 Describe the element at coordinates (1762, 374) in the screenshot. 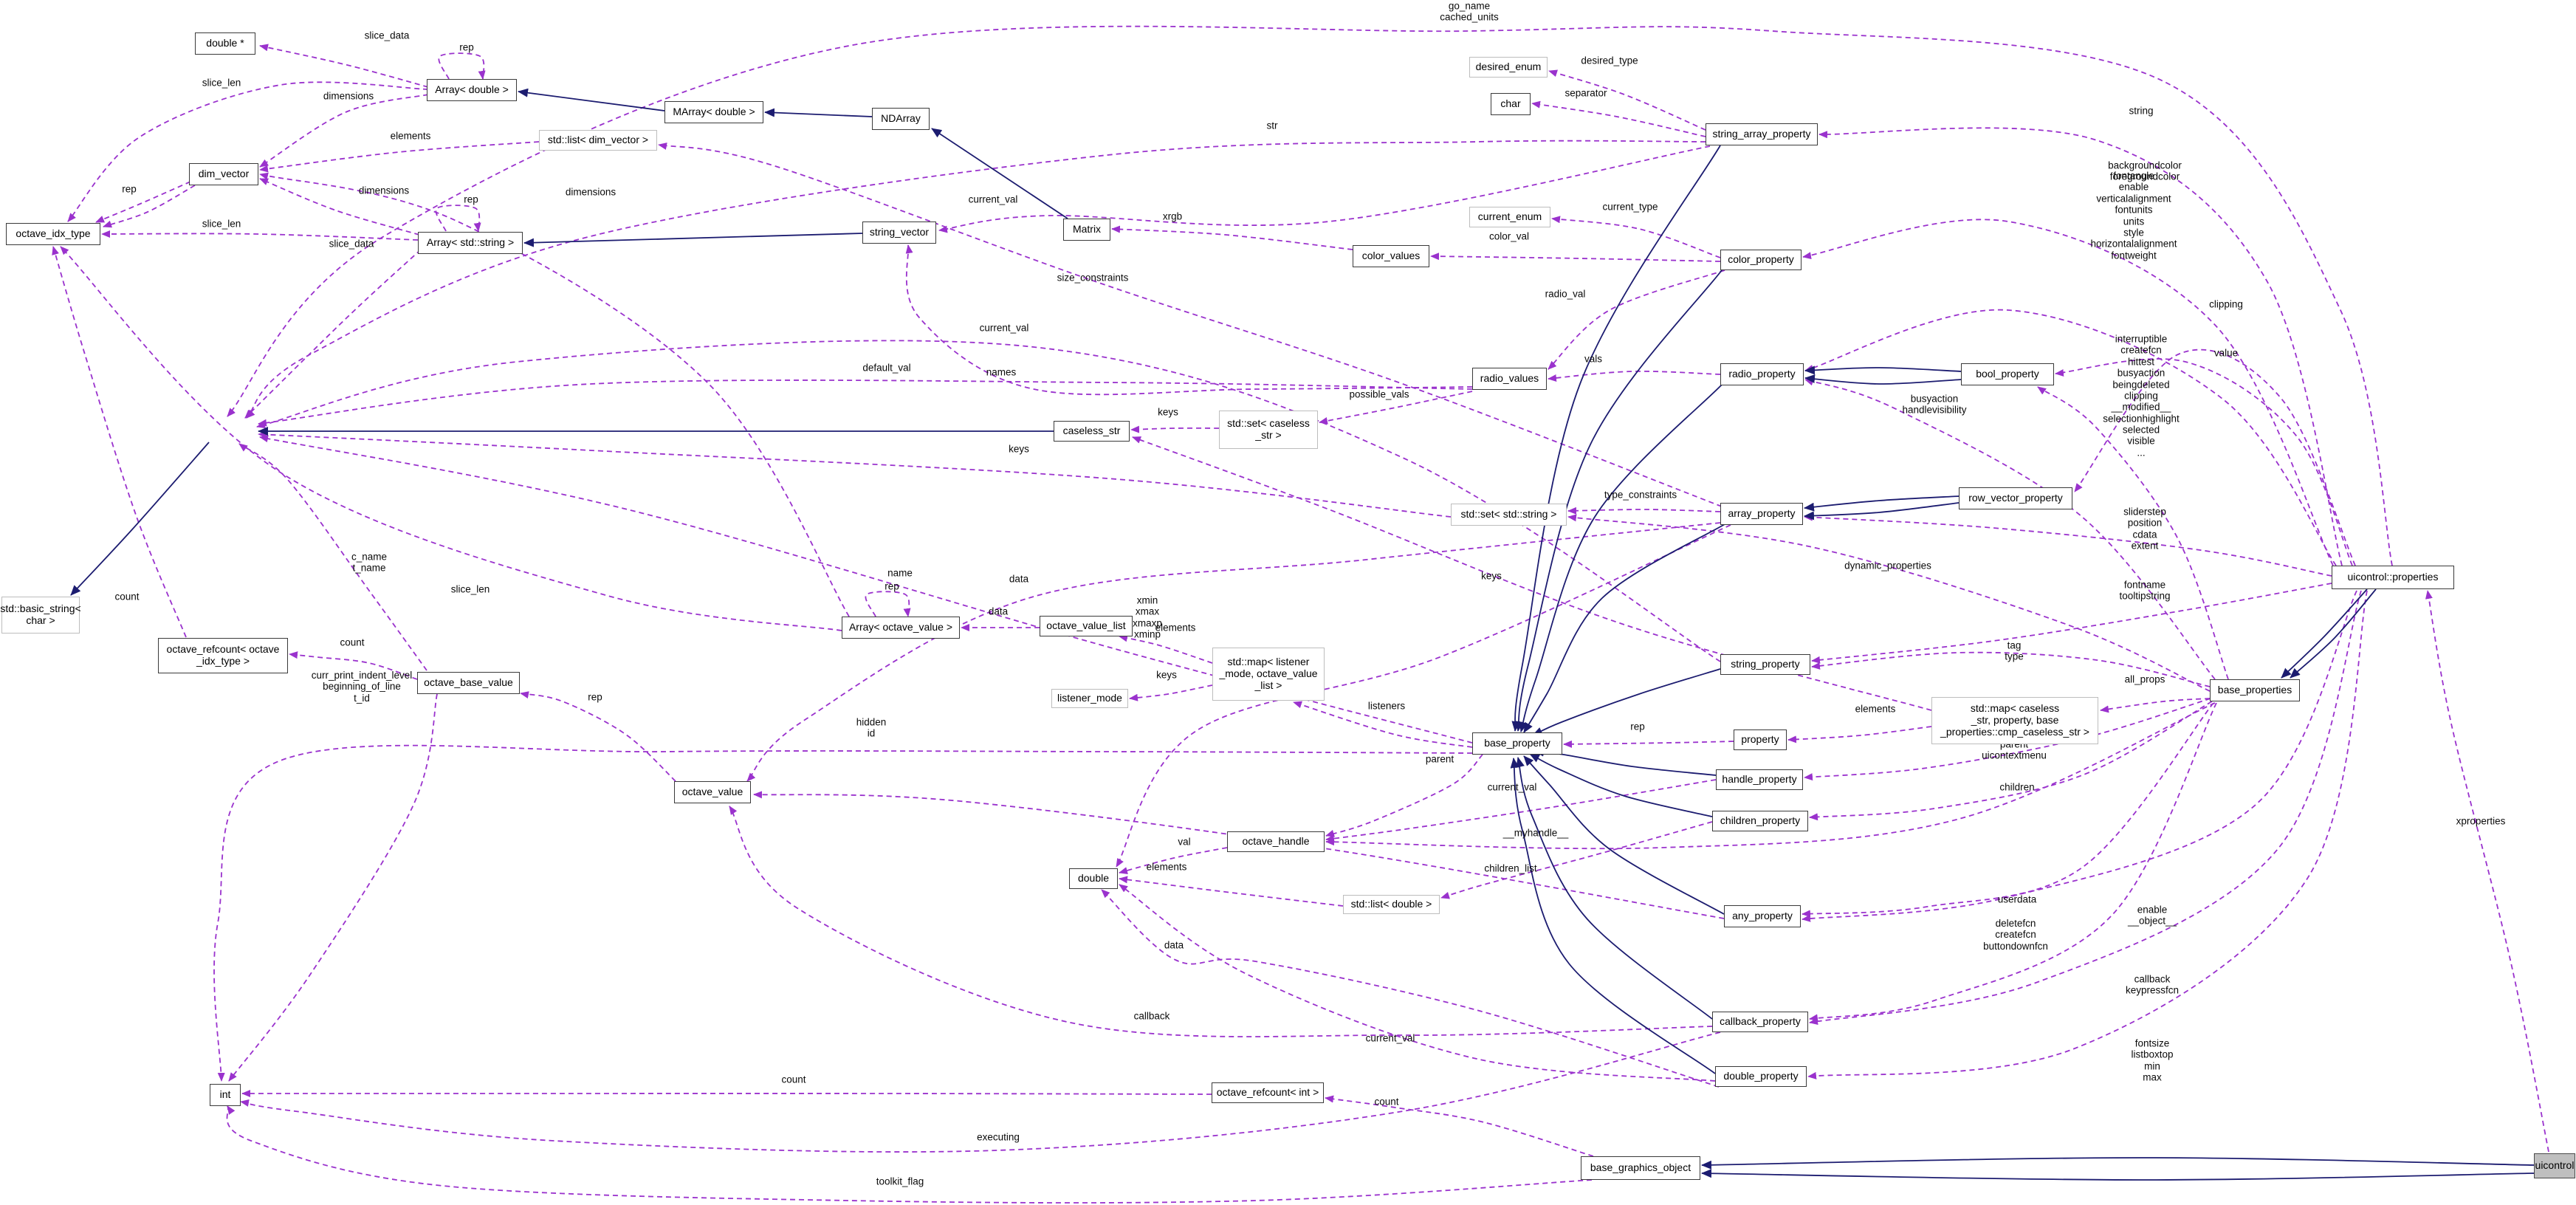

I see `node-radio_property: radio_property` at that location.